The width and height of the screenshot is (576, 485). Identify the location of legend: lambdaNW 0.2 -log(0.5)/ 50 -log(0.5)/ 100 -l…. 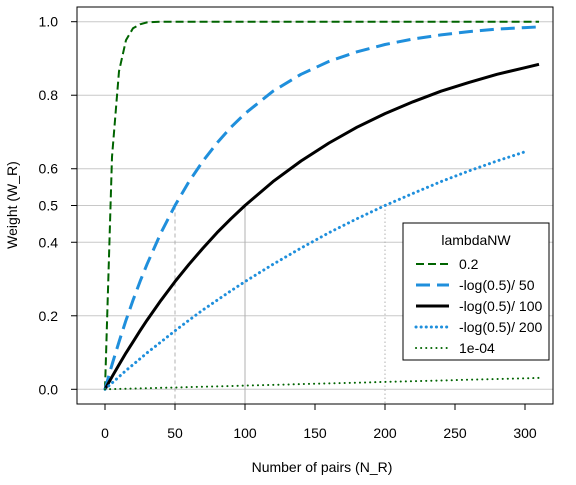
(476, 291).